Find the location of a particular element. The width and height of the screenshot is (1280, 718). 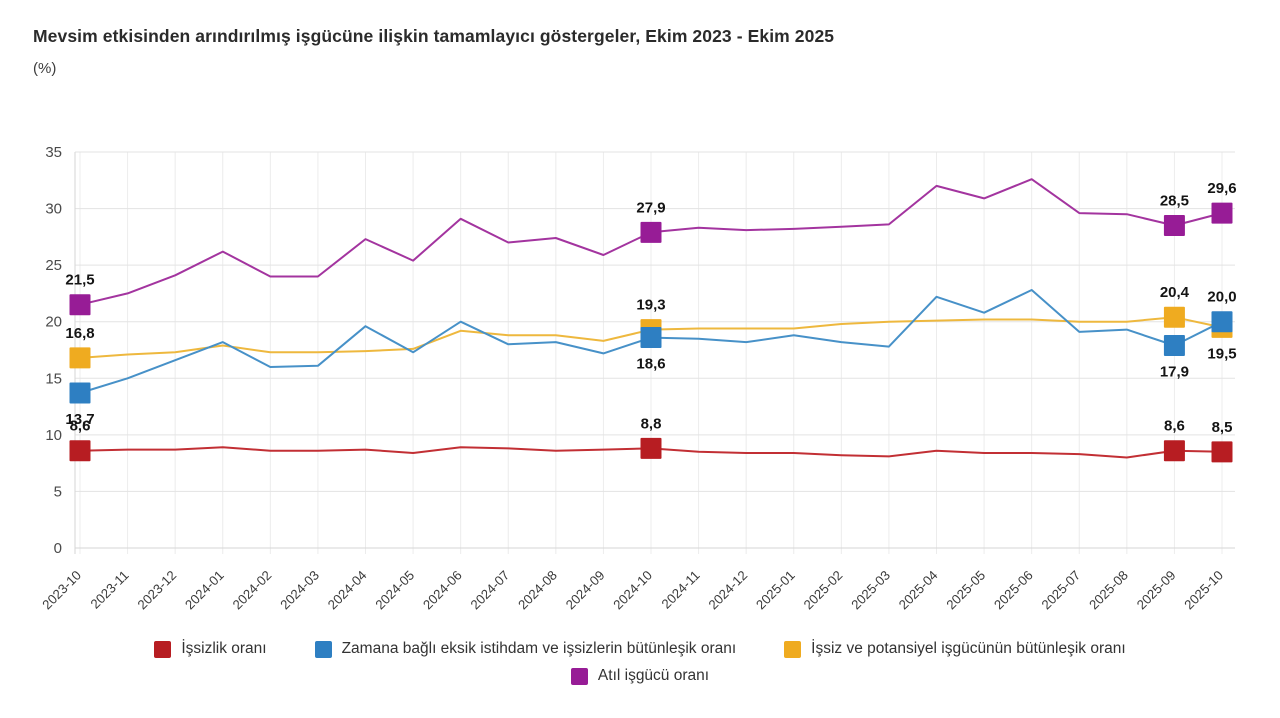

x-tick-label: 2023-10 is located at coordinates (61, 590).